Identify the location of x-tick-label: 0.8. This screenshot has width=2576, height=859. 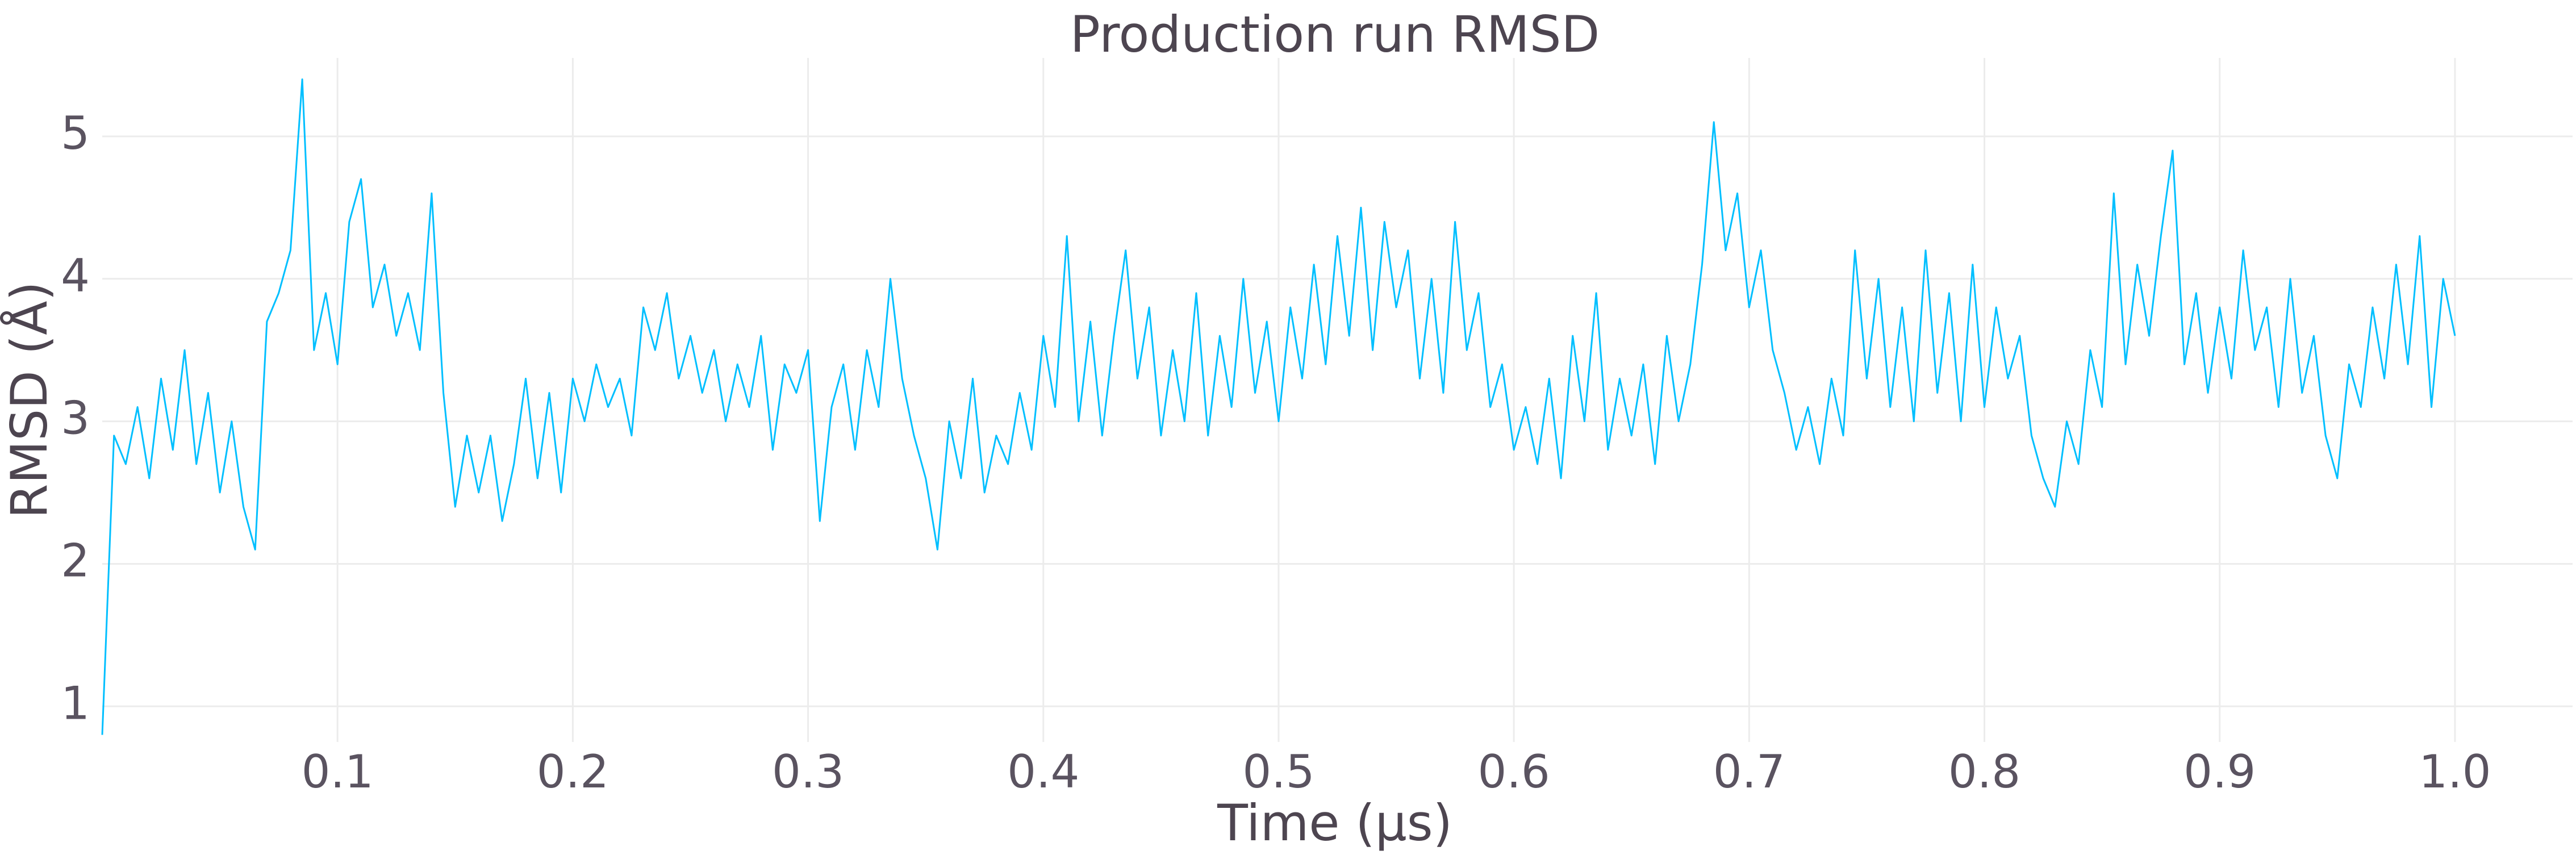
(1984, 772).